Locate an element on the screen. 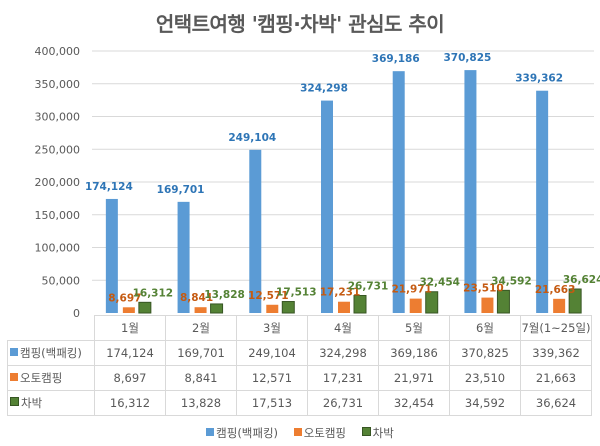 The image size is (600, 446). table-cell: 8,841 is located at coordinates (201, 378).